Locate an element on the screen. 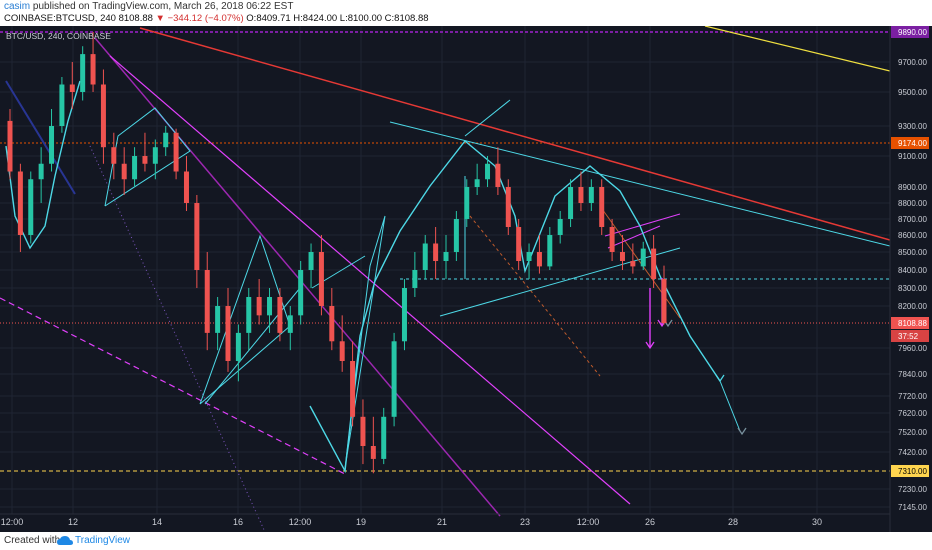  y-tick-label: 8500.00 is located at coordinates (912, 252).